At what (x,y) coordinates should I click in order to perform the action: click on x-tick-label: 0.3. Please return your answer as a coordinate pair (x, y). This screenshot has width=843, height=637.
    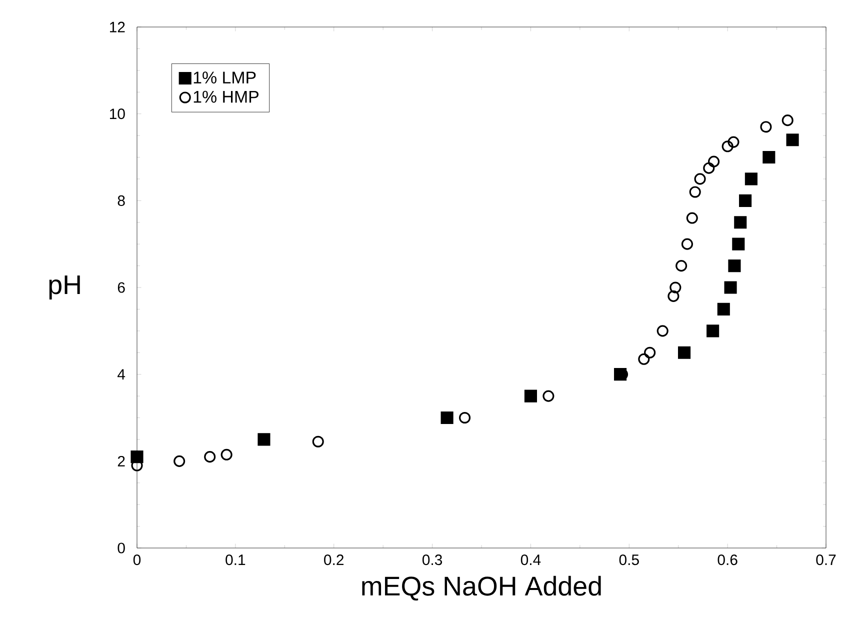
    Looking at the image, I should click on (432, 560).